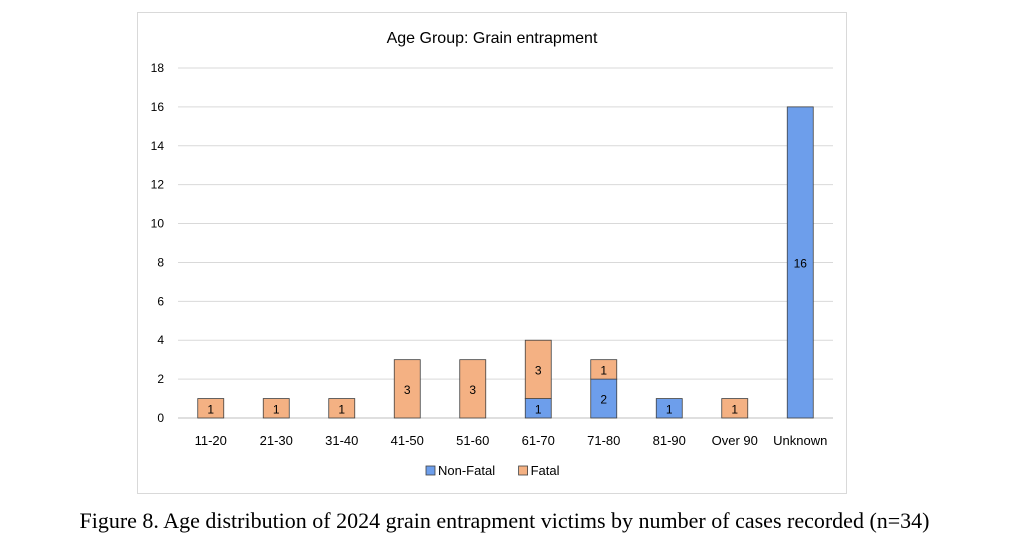 Image resolution: width=1009 pixels, height=556 pixels. I want to click on y-tick-label: 8, so click(160, 262).